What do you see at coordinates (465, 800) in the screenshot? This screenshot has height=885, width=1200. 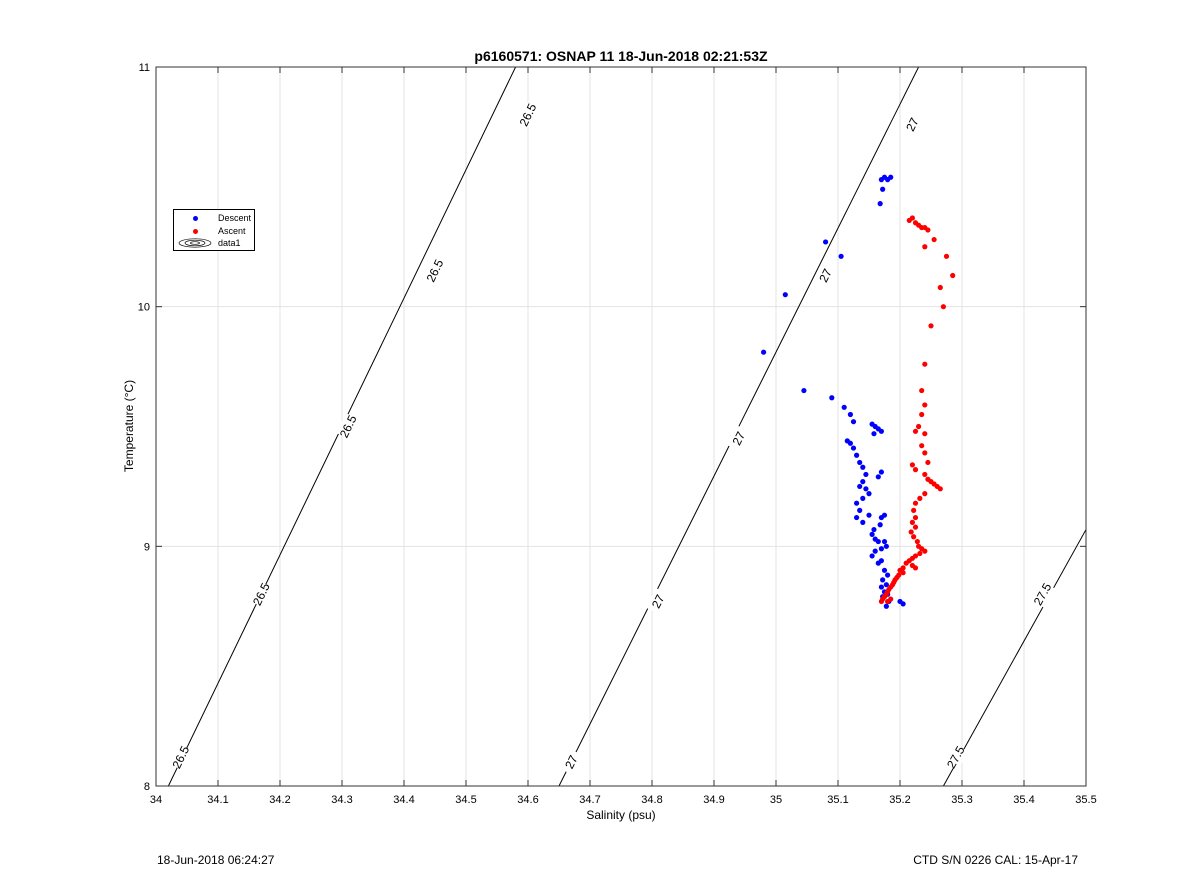 I see `x-tick-label: 34.5` at bounding box center [465, 800].